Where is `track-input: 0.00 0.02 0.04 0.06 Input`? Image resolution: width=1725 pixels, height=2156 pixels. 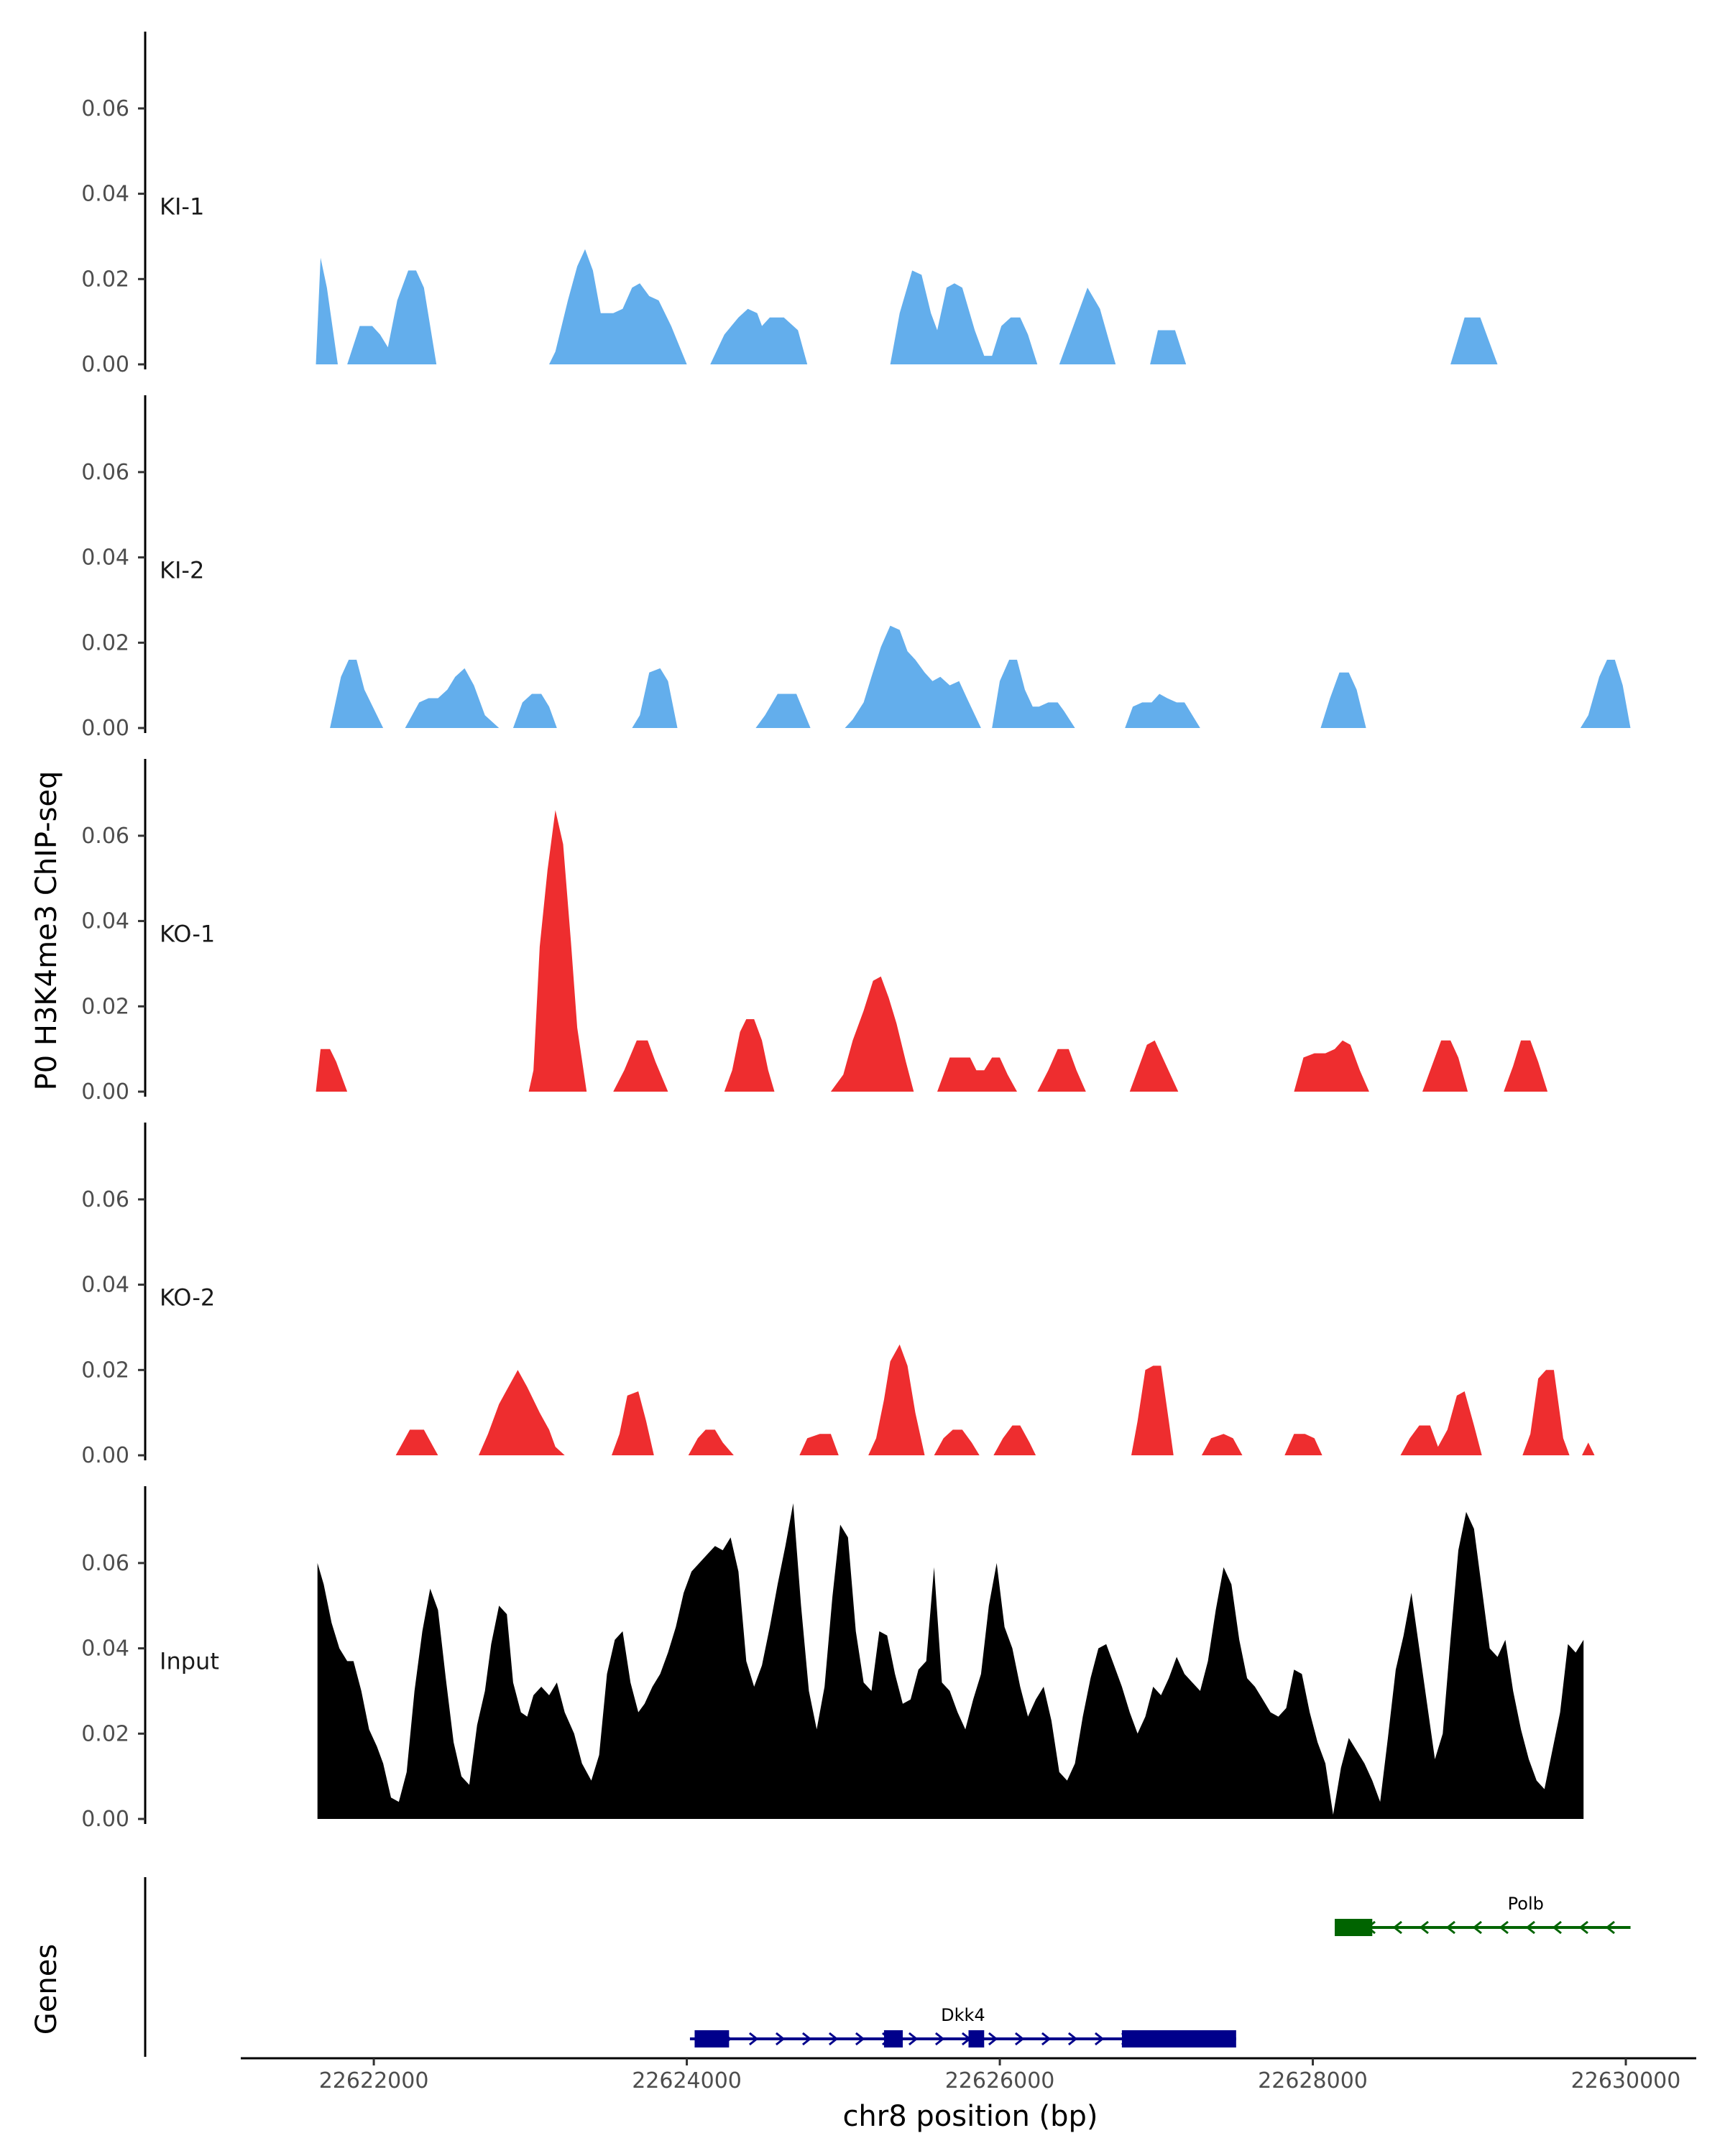 track-input: 0.00 0.02 0.04 0.06 Input is located at coordinates (832, 1659).